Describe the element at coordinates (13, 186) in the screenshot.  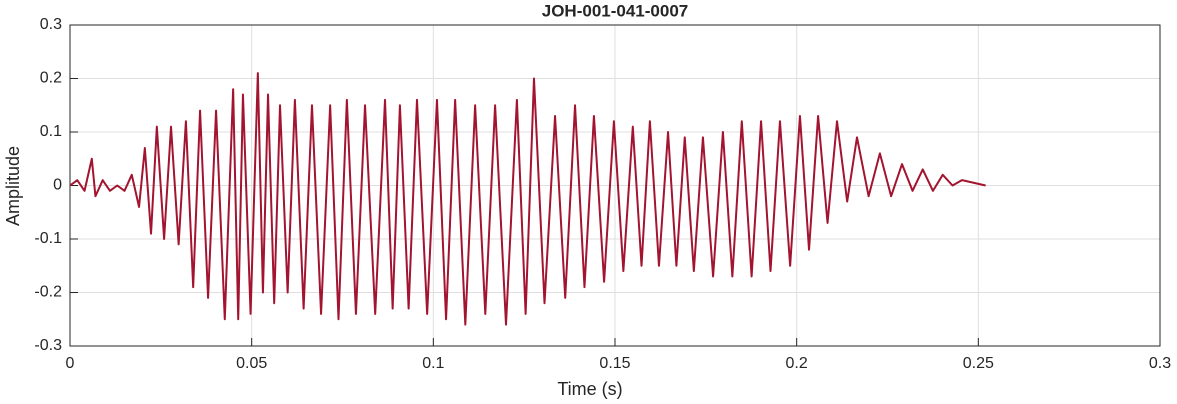
I see `y-axis-label: Amplitude` at that location.